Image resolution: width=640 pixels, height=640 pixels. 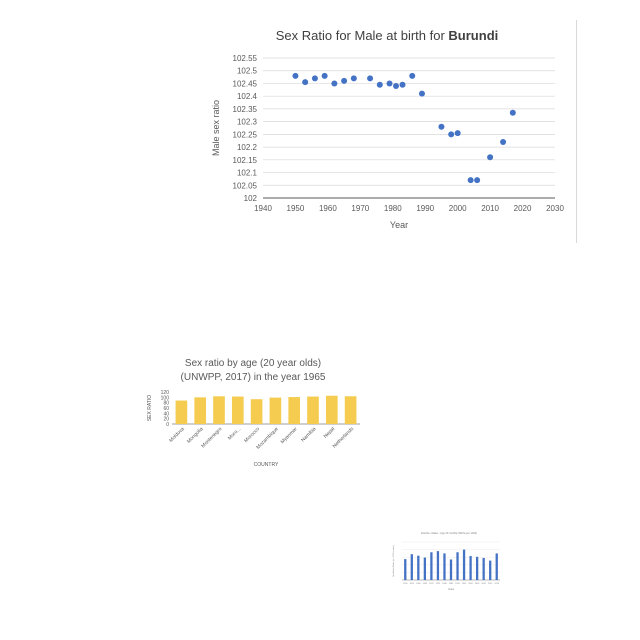 What do you see at coordinates (308, 434) in the screenshot?
I see `x-tick-label: Namibia` at bounding box center [308, 434].